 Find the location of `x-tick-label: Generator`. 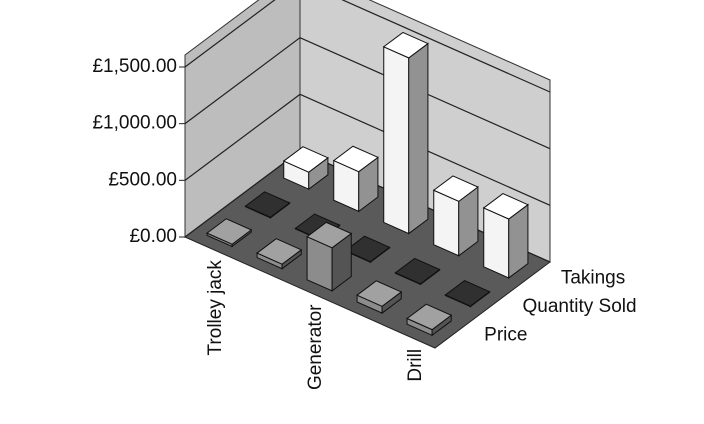

x-tick-label: Generator is located at coordinates (315, 347).